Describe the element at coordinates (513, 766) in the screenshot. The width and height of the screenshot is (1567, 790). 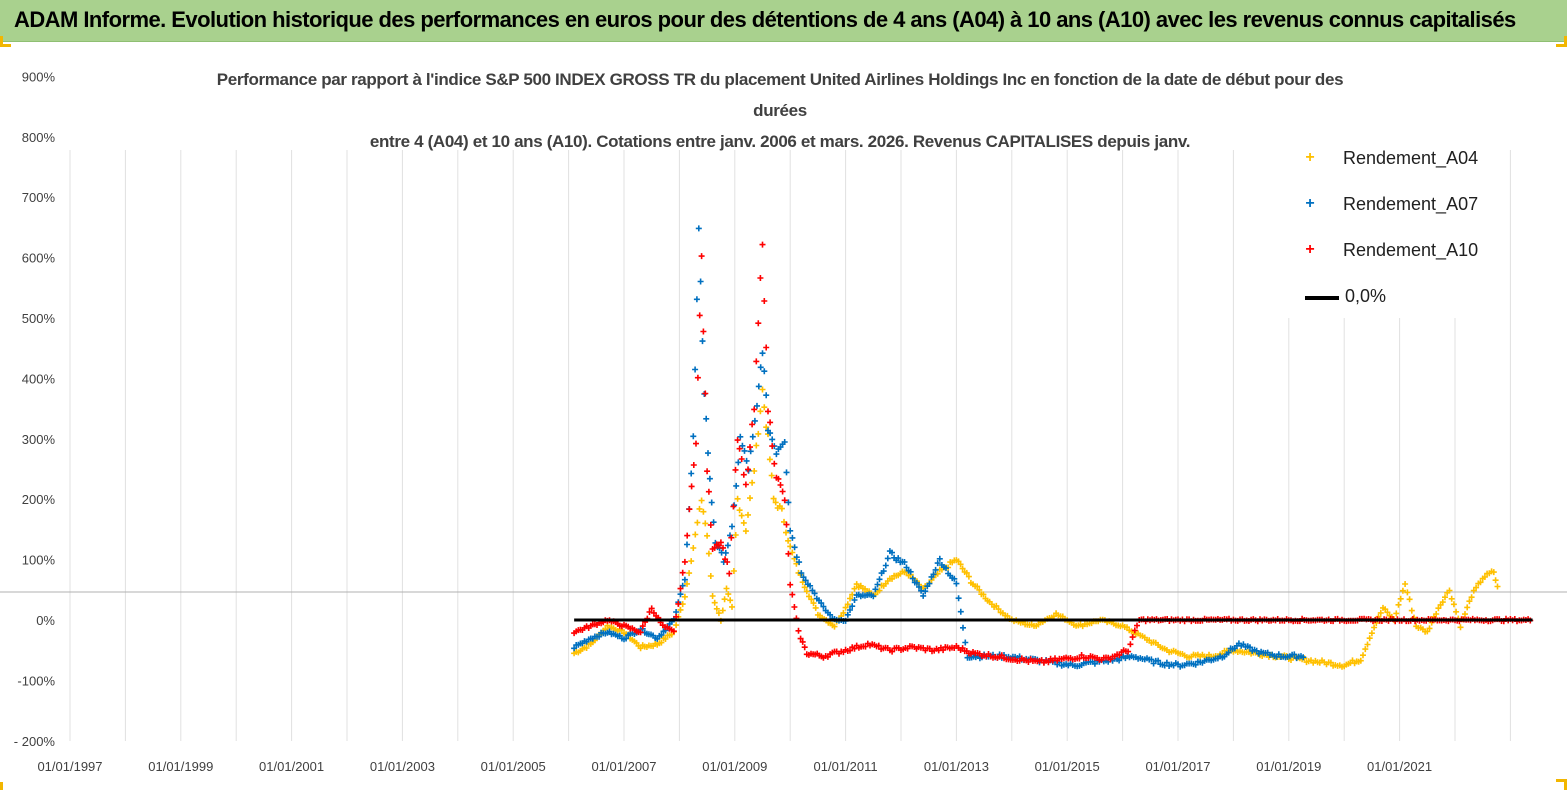
I see `x-tick-label: 01/01/2005` at that location.